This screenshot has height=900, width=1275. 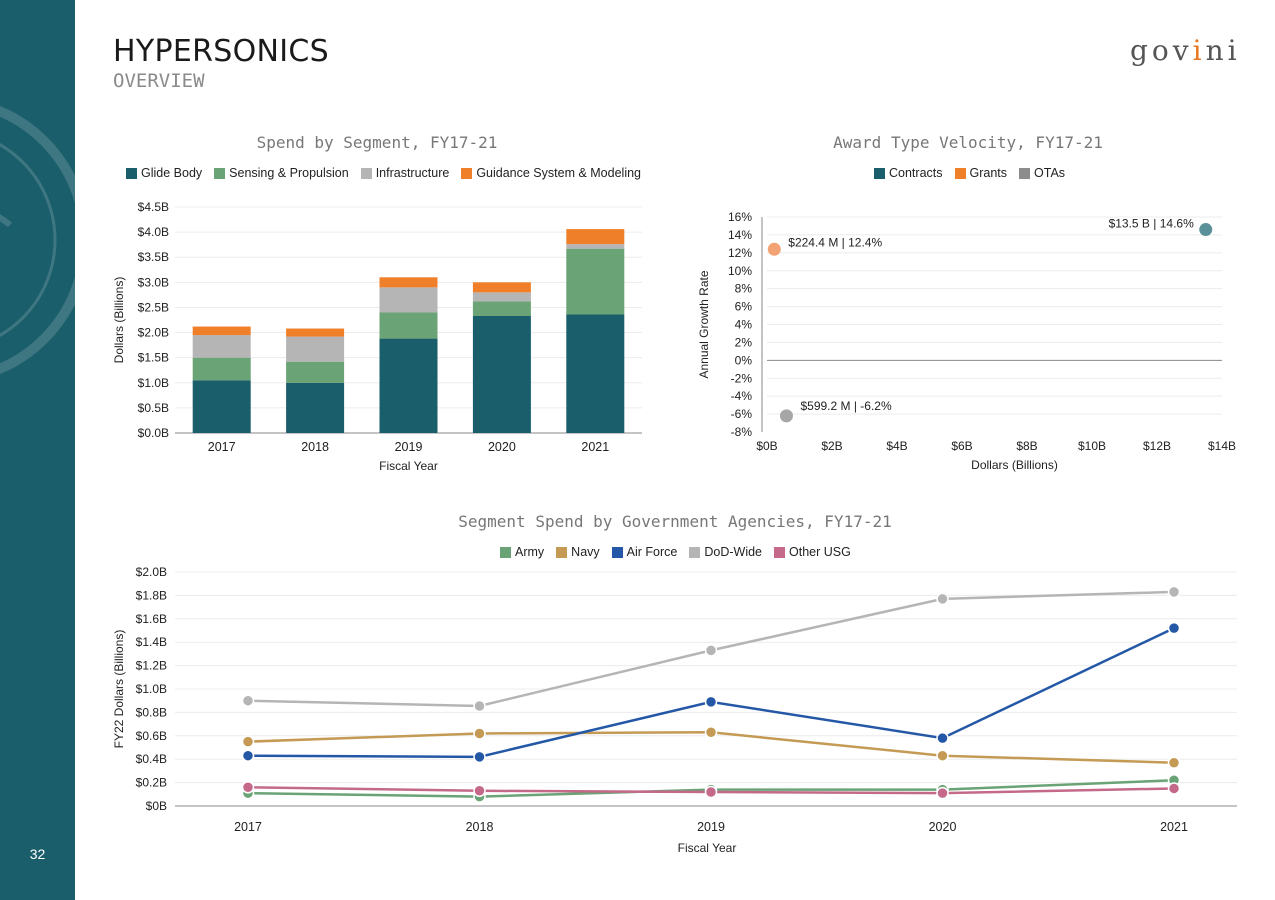 I want to click on y-tick-label: $0.2B, so click(x=151, y=783).